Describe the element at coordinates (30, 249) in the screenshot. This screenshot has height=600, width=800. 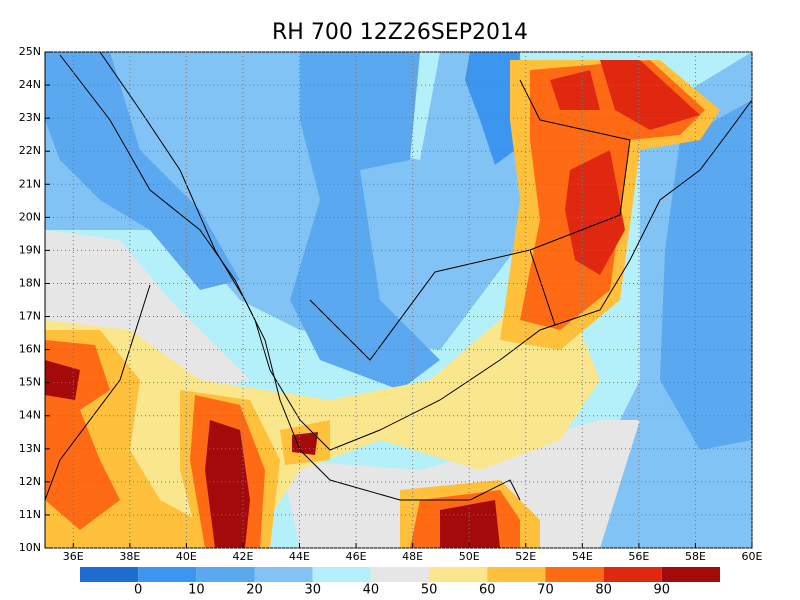
I see `y-tick-label: 19N` at that location.